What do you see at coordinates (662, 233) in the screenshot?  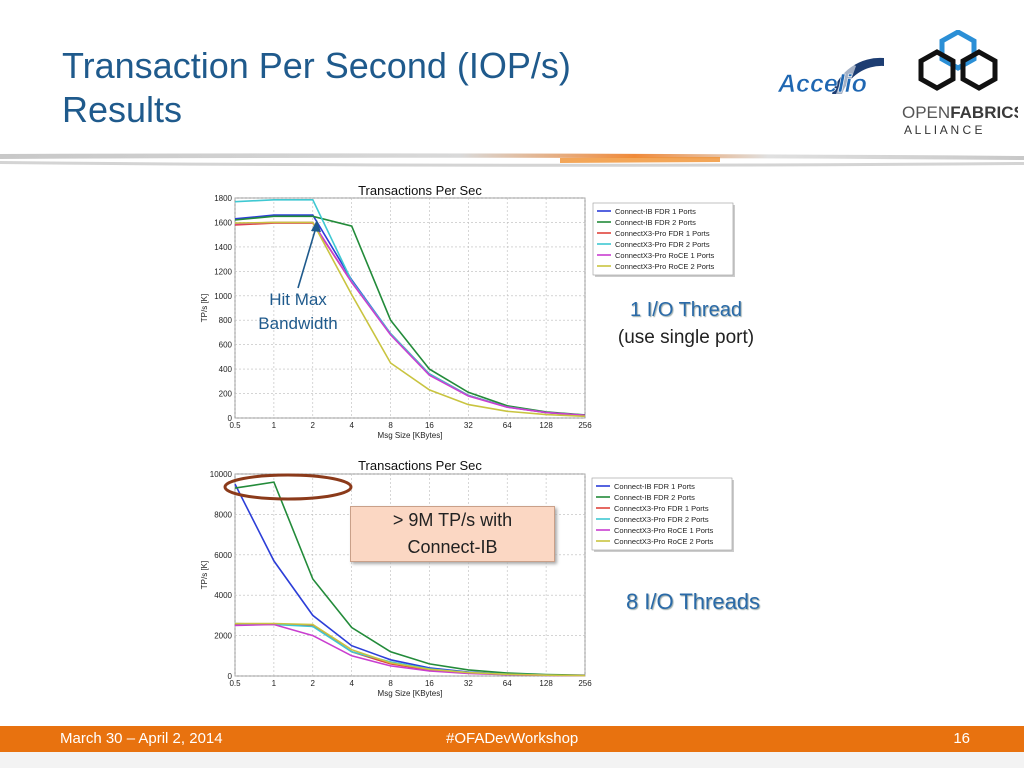 I see `chart-1-legend-label-2: ConnectX3-Pro FDR 1 Ports` at bounding box center [662, 233].